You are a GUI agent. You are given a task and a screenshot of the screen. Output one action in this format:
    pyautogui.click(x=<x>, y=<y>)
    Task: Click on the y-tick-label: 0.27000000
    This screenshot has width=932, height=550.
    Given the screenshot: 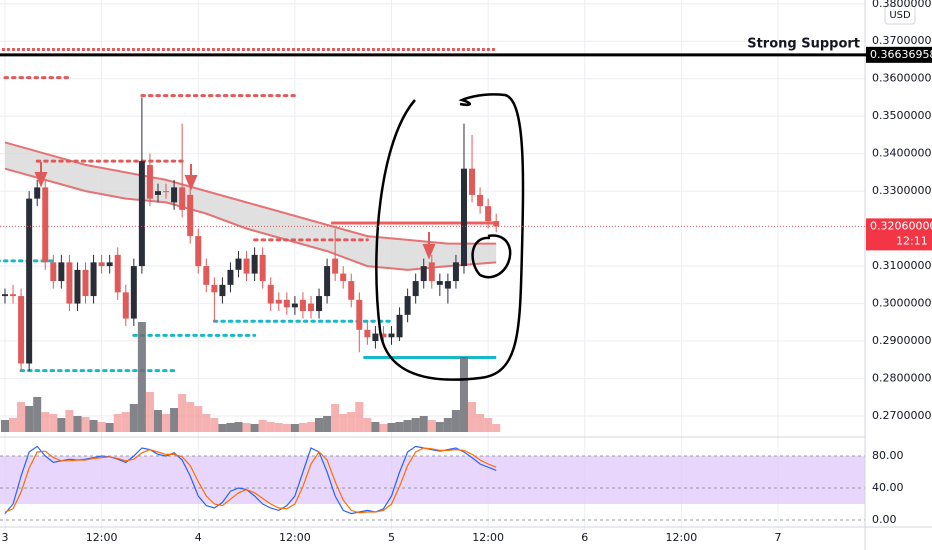 What is the action you would take?
    pyautogui.click(x=902, y=415)
    